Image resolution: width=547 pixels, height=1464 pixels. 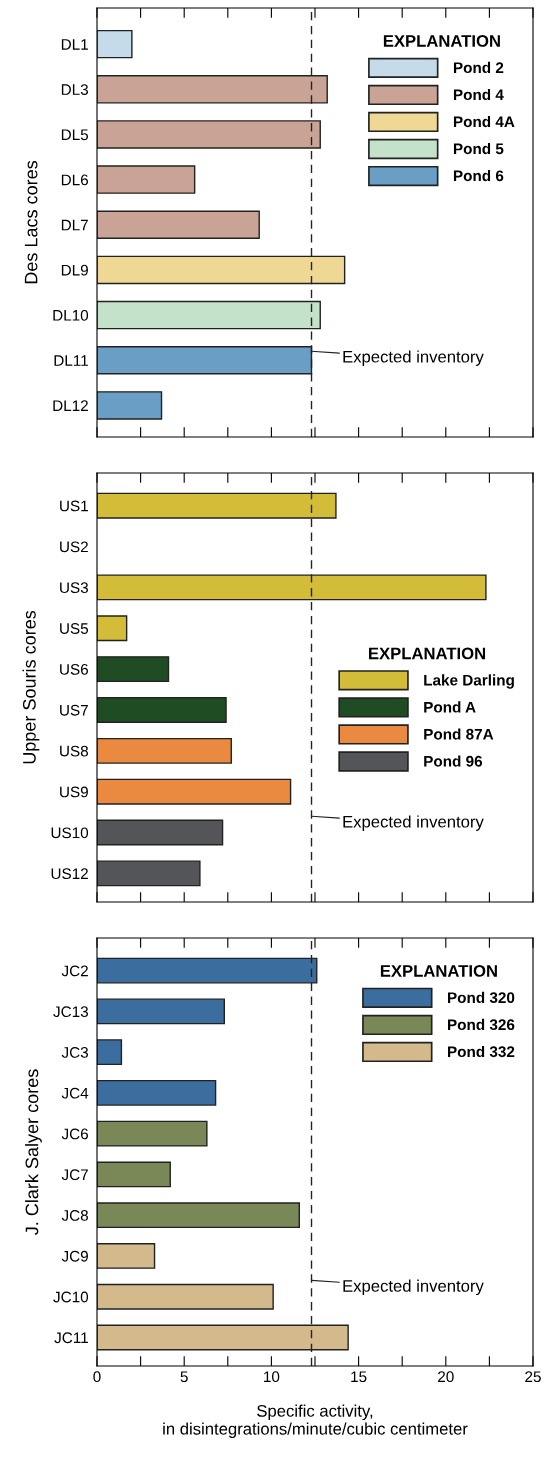 What do you see at coordinates (74, 1134) in the screenshot?
I see `y-tick-label: JC6` at bounding box center [74, 1134].